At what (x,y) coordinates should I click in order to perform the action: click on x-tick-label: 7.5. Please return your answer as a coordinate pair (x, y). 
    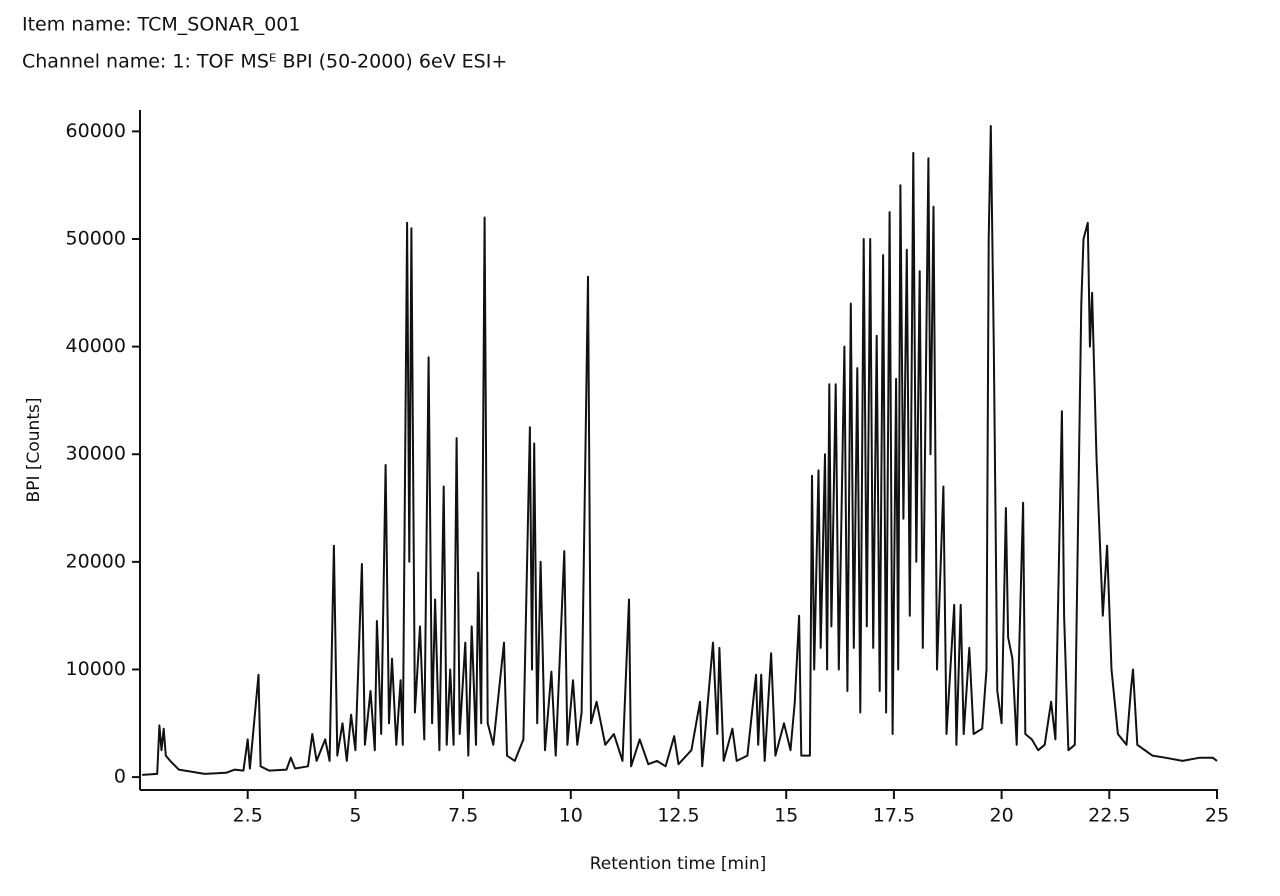
    Looking at the image, I should click on (463, 816).